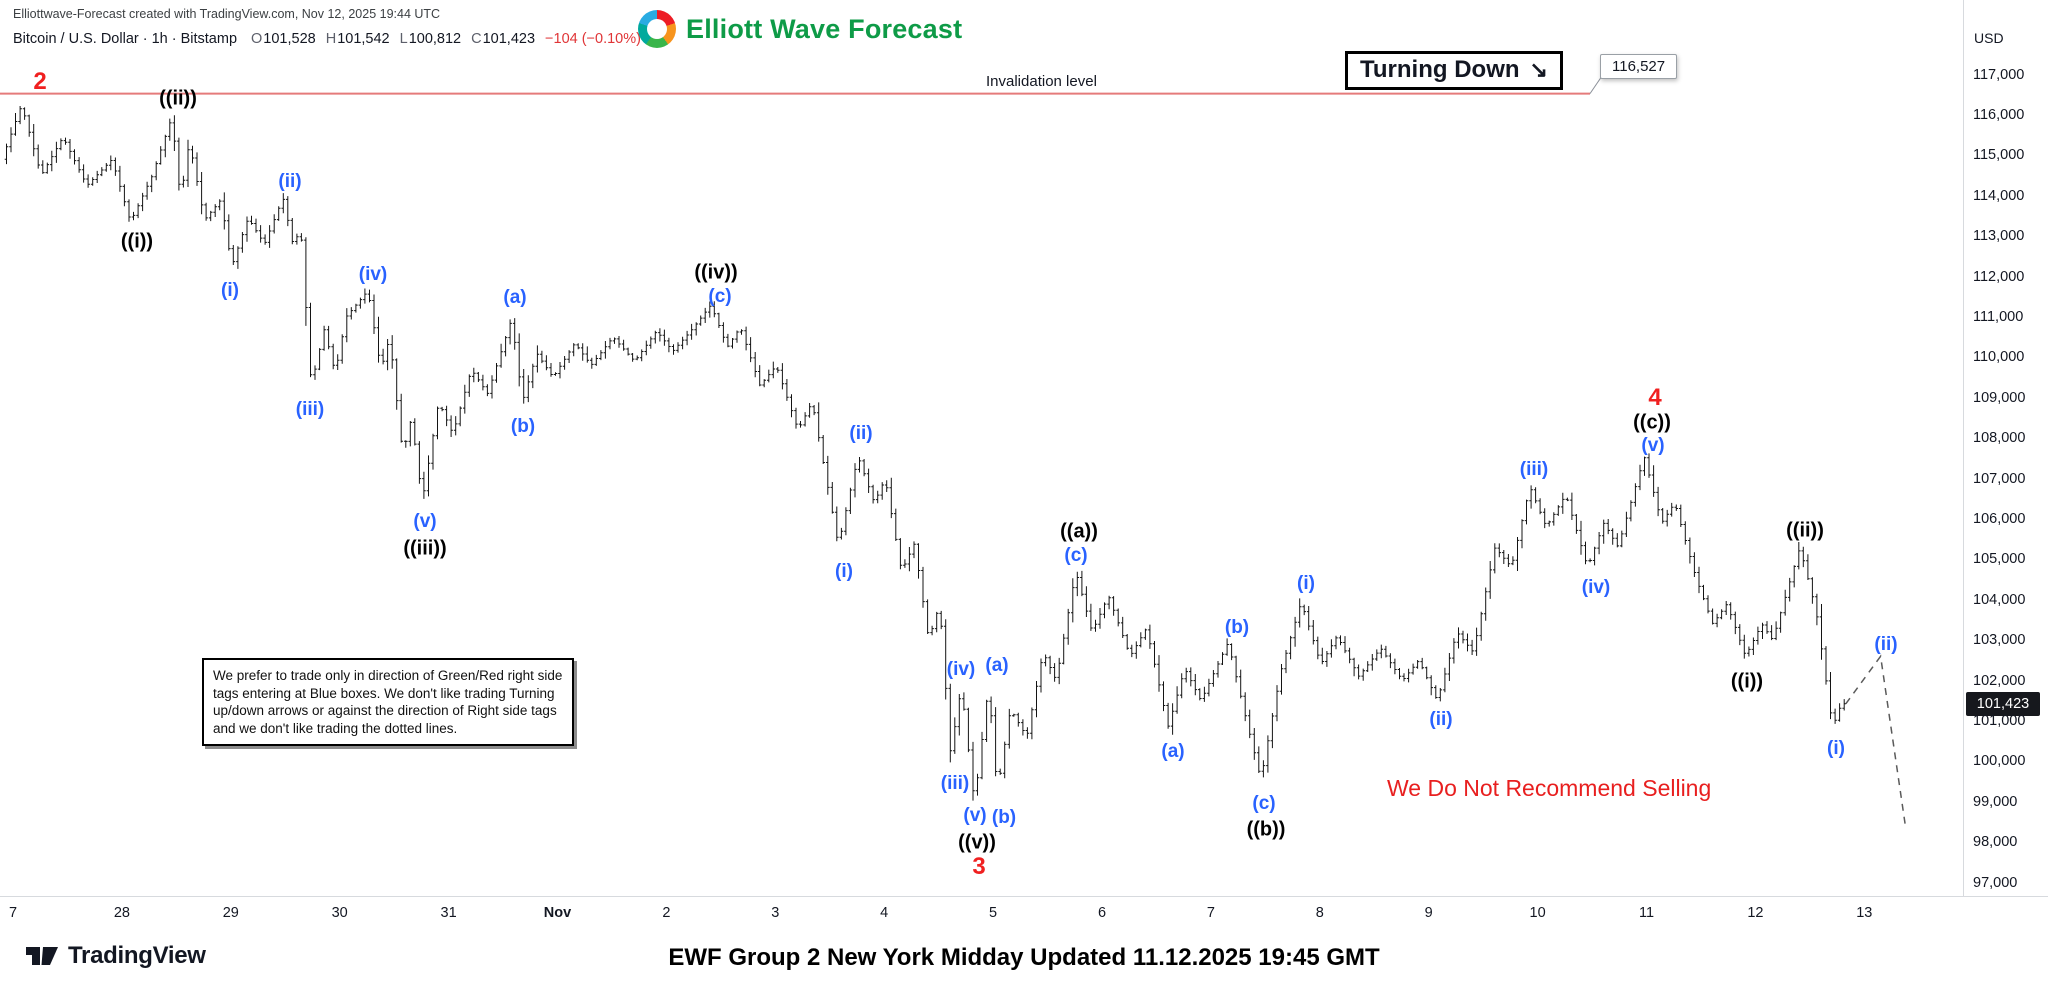 The height and width of the screenshot is (985, 2048). What do you see at coordinates (1596, 84) in the screenshot?
I see `invalidation-connector-line` at bounding box center [1596, 84].